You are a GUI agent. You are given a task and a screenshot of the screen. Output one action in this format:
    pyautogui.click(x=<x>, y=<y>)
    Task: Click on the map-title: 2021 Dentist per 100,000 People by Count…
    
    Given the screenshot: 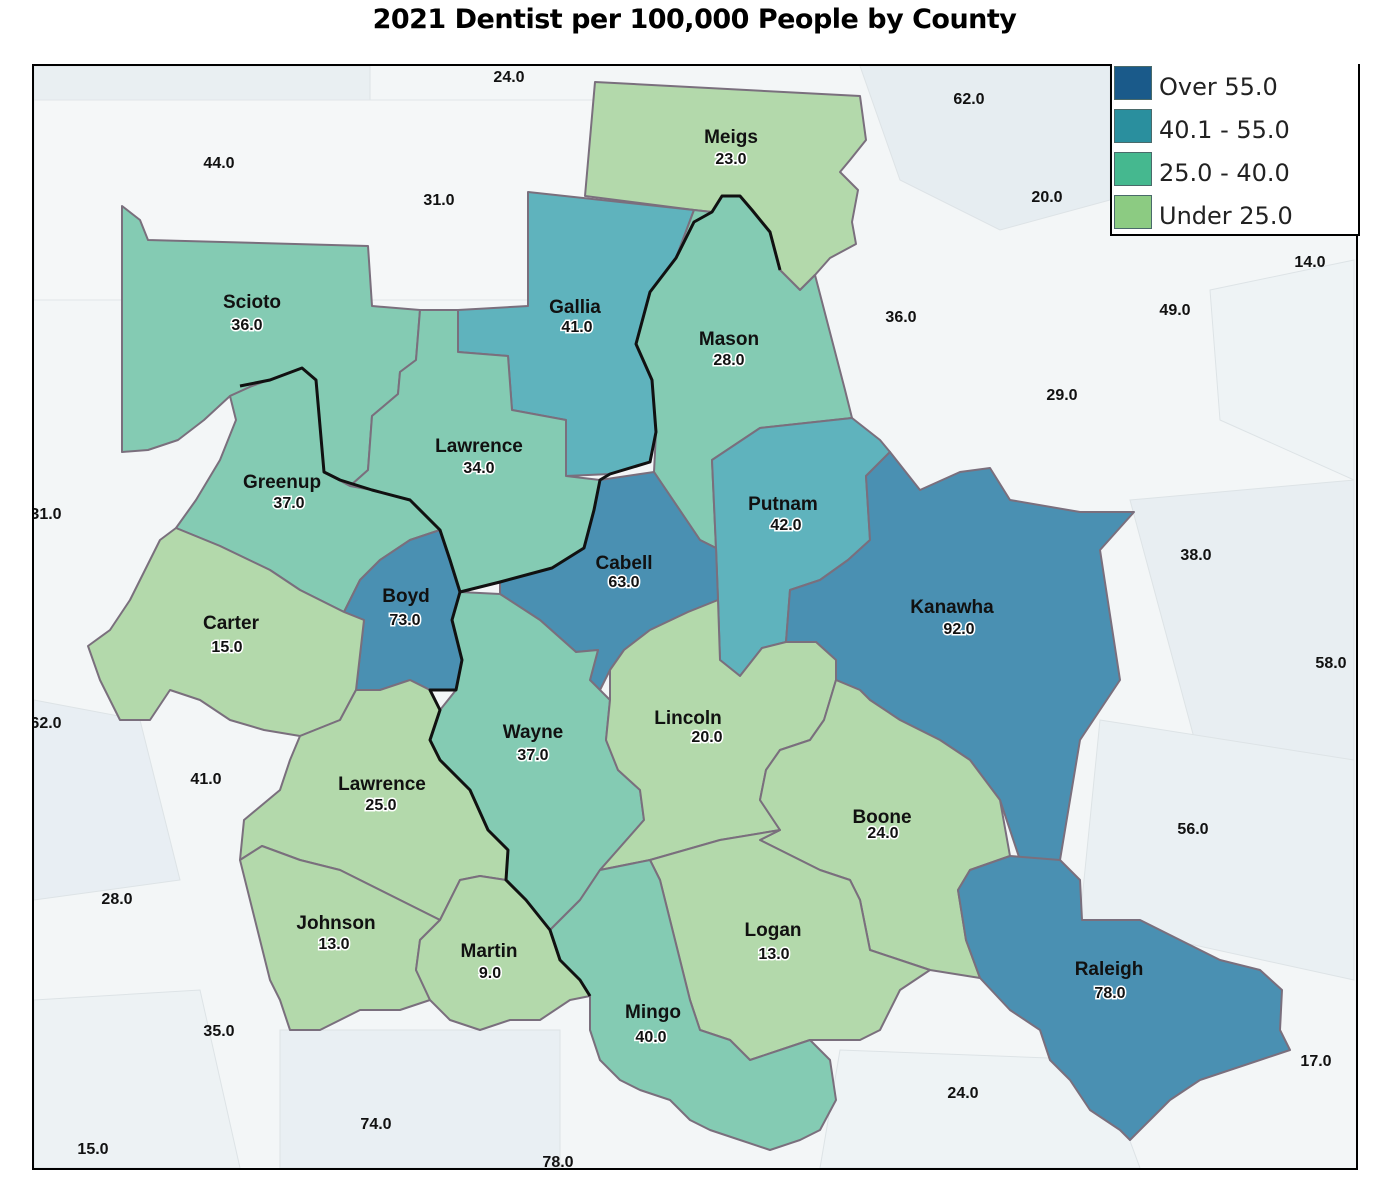 What is the action you would take?
    pyautogui.click(x=694, y=19)
    